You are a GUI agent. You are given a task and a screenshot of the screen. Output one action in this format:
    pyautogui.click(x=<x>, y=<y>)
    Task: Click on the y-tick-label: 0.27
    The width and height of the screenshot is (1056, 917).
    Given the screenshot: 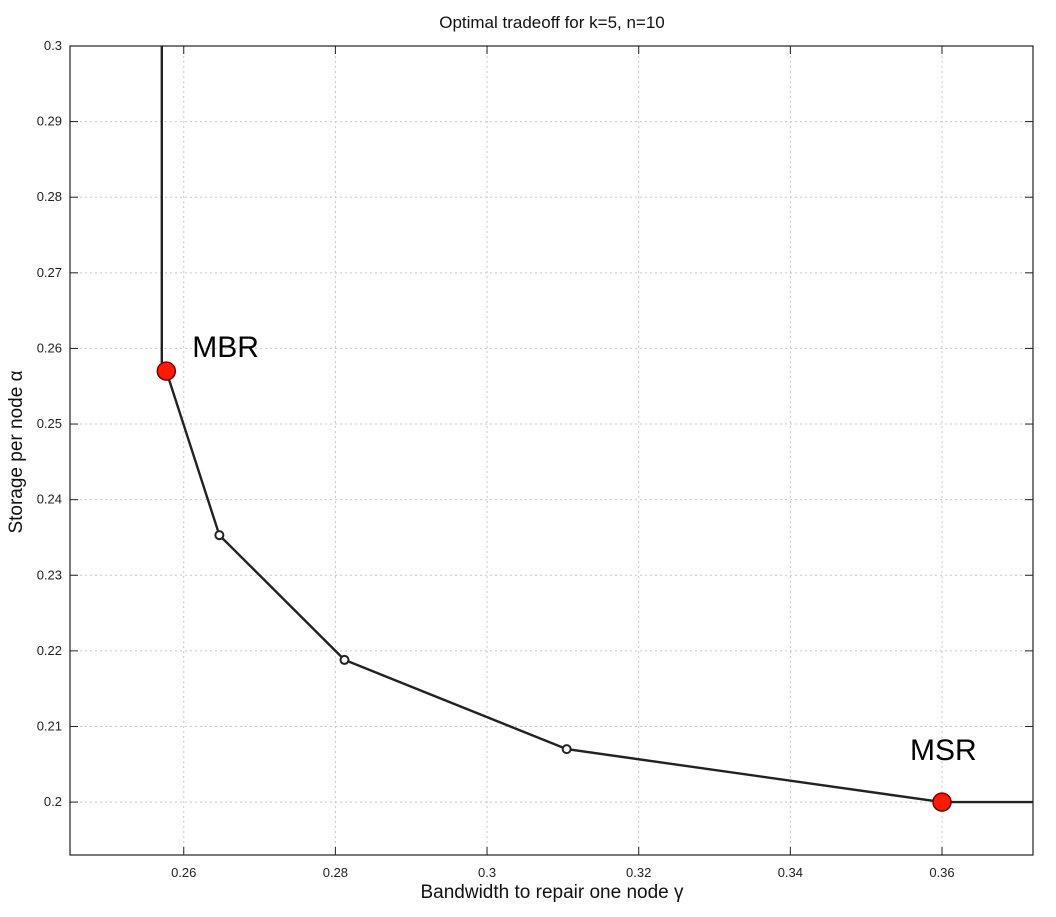 What is the action you would take?
    pyautogui.click(x=49, y=272)
    